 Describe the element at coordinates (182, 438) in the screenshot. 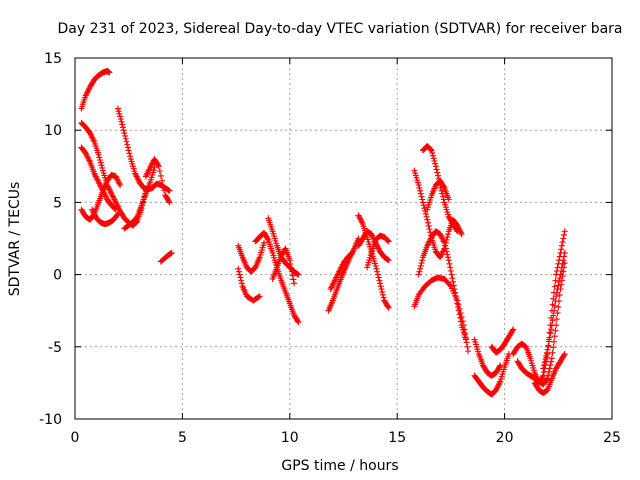

I see `x-tick-label: 5` at that location.